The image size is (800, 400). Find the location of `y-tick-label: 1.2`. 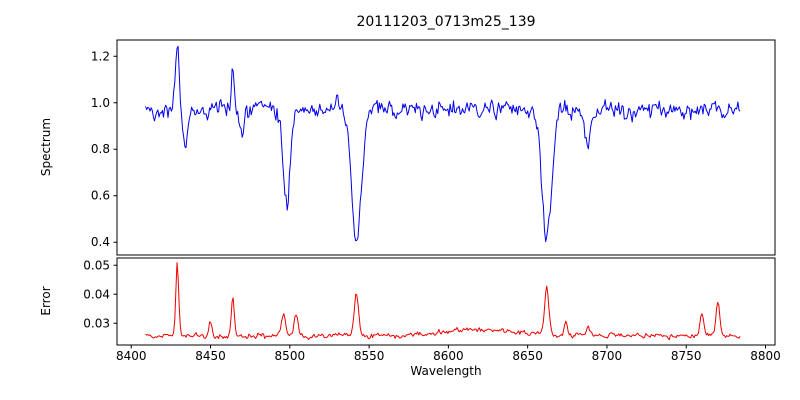

y-tick-label: 1.2 is located at coordinates (100, 56).